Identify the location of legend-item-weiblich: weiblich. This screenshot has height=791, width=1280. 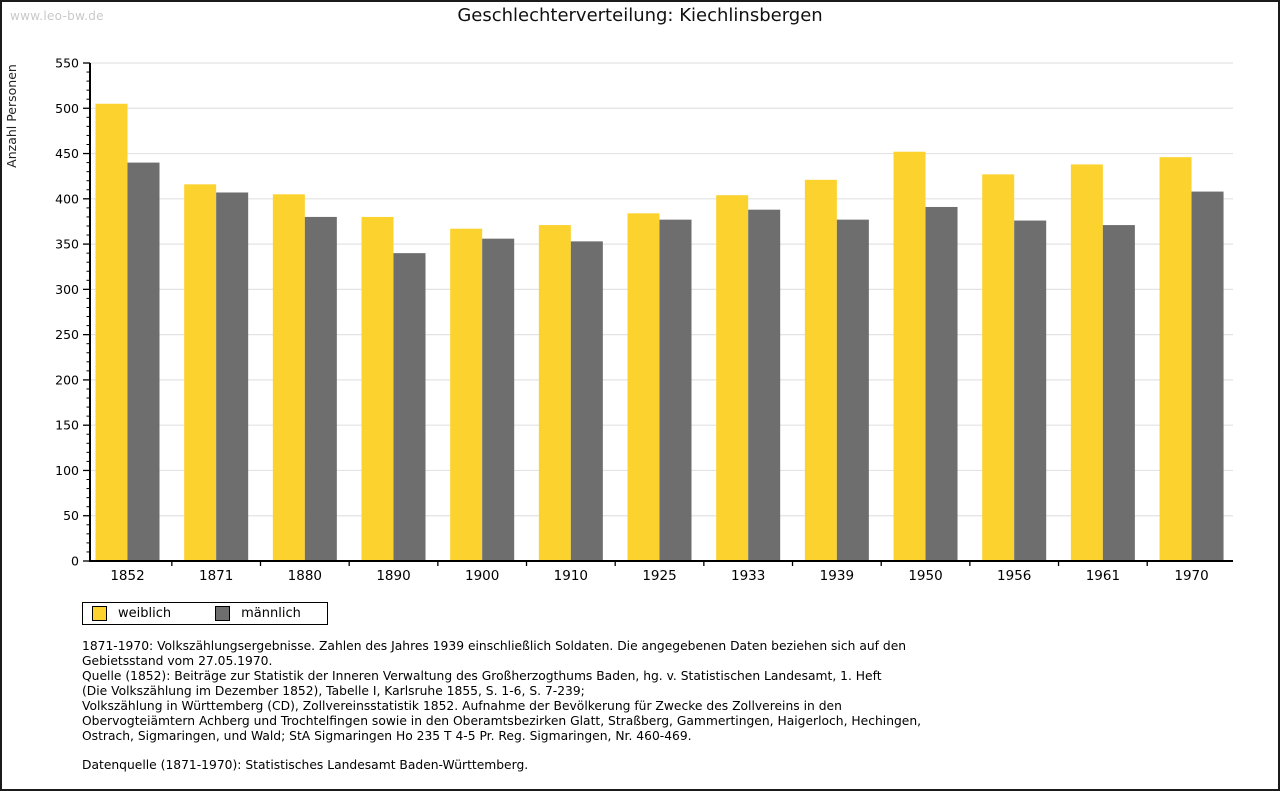
(131, 613).